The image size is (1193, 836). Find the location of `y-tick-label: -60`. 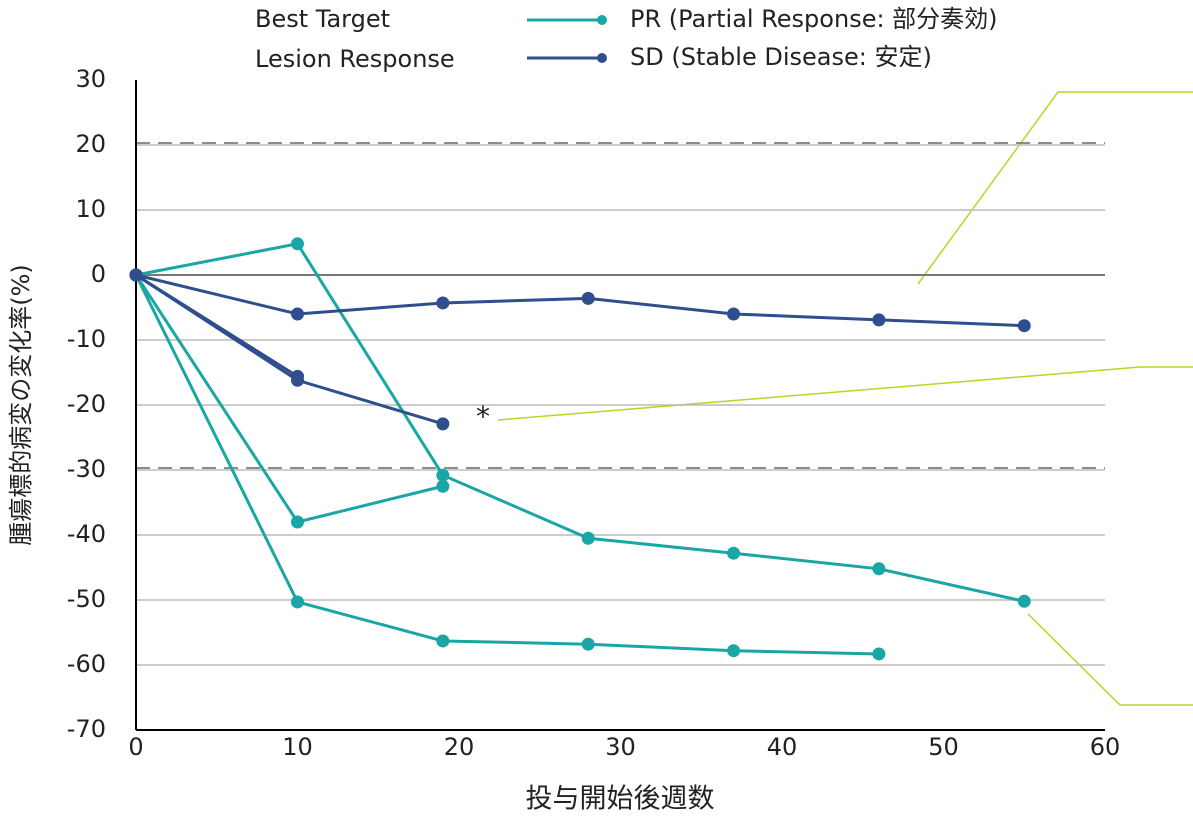

y-tick-label: -60 is located at coordinates (86, 664).